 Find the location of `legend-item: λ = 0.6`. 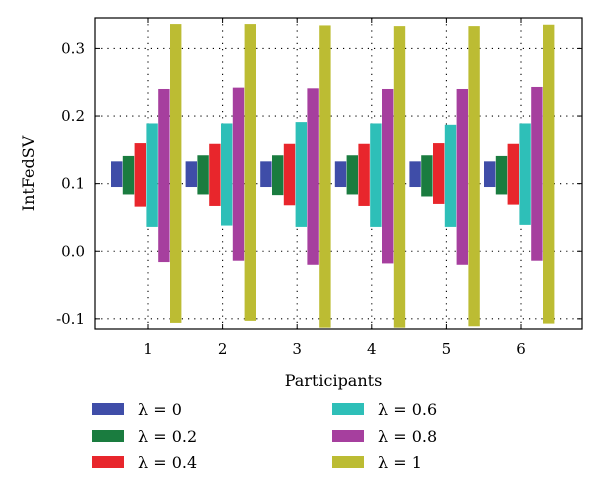

legend-item: λ = 0.6 is located at coordinates (384, 409).